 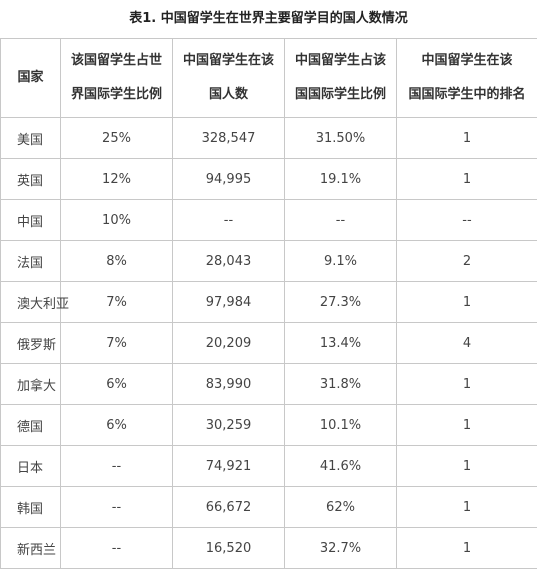 What do you see at coordinates (466, 343) in the screenshot?
I see `cell-chinese-rank: 4` at bounding box center [466, 343].